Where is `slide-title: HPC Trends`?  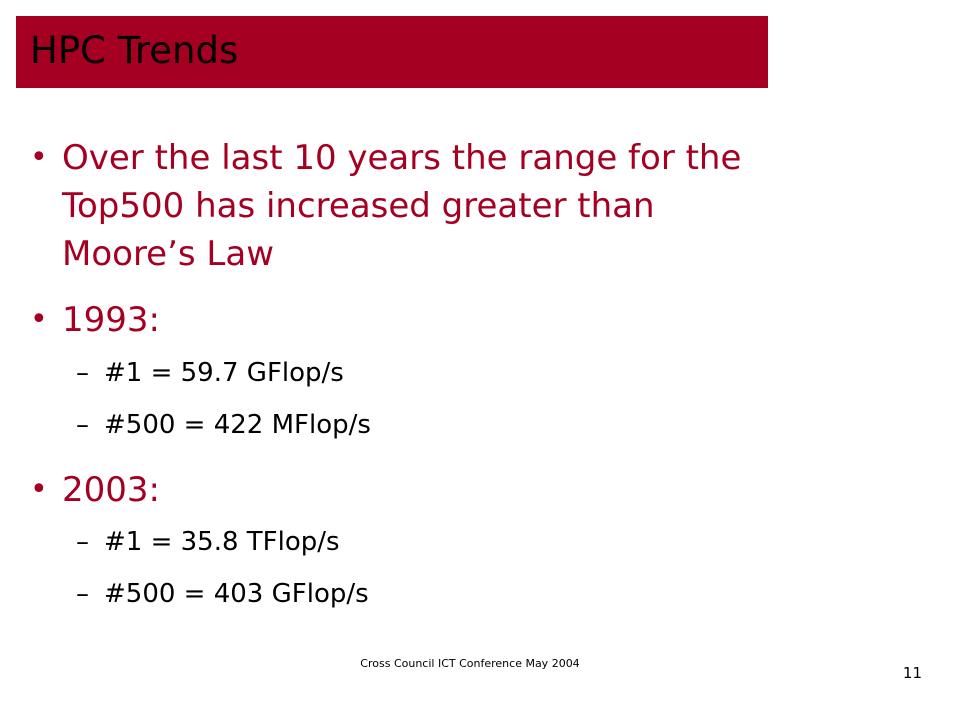 slide-title: HPC Trends is located at coordinates (134, 50).